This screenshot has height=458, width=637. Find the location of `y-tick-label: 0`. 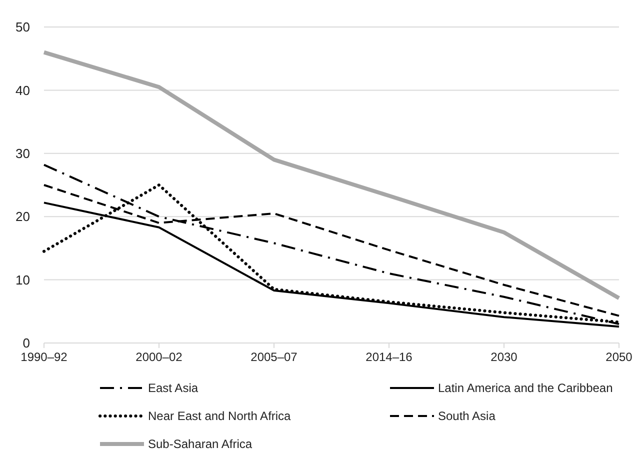

y-tick-label: 0 is located at coordinates (26, 343).